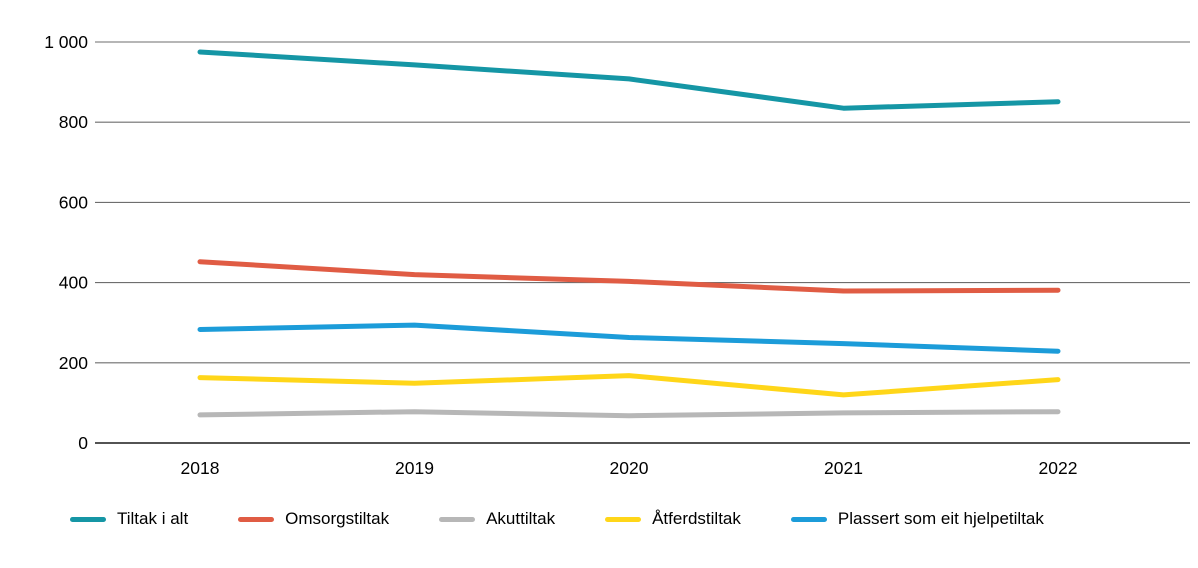  Describe the element at coordinates (73, 122) in the screenshot. I see `y-tick-label: 800` at that location.